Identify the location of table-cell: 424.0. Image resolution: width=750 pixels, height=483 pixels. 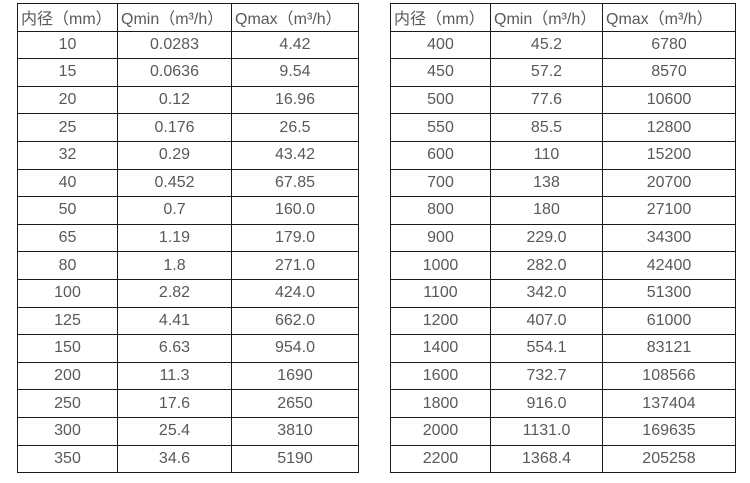
(295, 293).